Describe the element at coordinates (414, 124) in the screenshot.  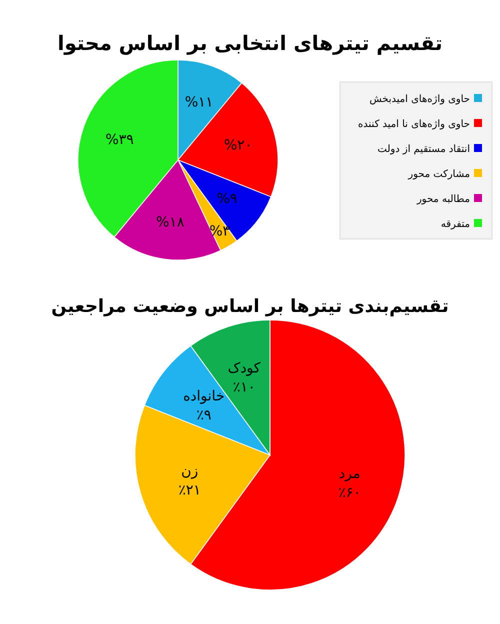
I see `legend-label: حاوی واژه‌های نا امید کننده` at that location.